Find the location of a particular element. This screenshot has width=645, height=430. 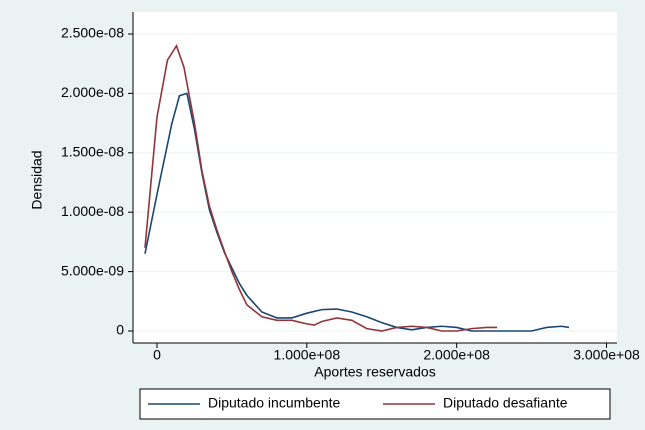

legend-label: Diputado desafiante is located at coordinates (505, 403).